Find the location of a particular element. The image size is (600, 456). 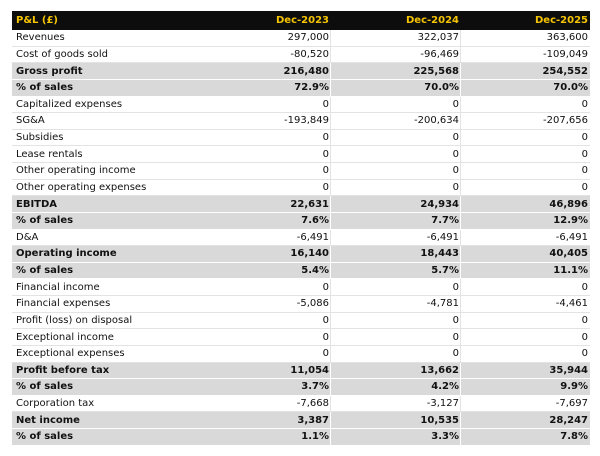

cell-value: 4.2% is located at coordinates (445, 387).